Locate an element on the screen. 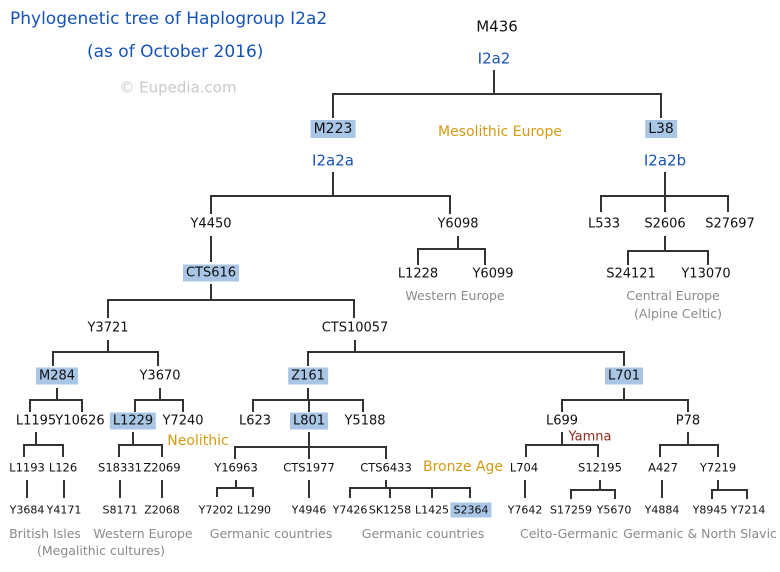 This screenshot has height=572, width=780. node-y3670: Y3670 is located at coordinates (160, 376).